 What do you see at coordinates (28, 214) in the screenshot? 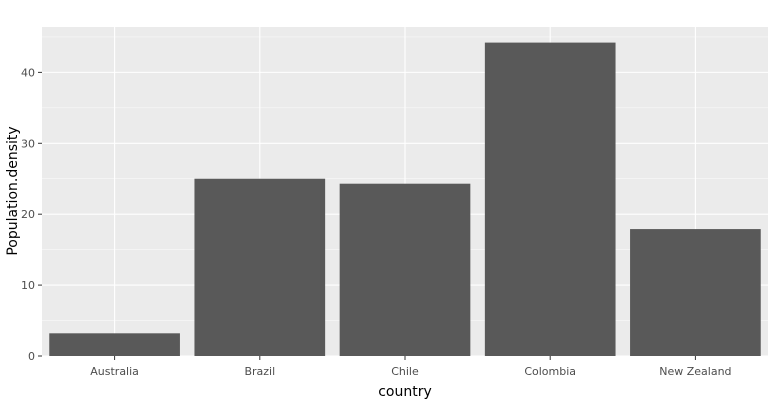
I see `y-tick-label: 20` at bounding box center [28, 214].